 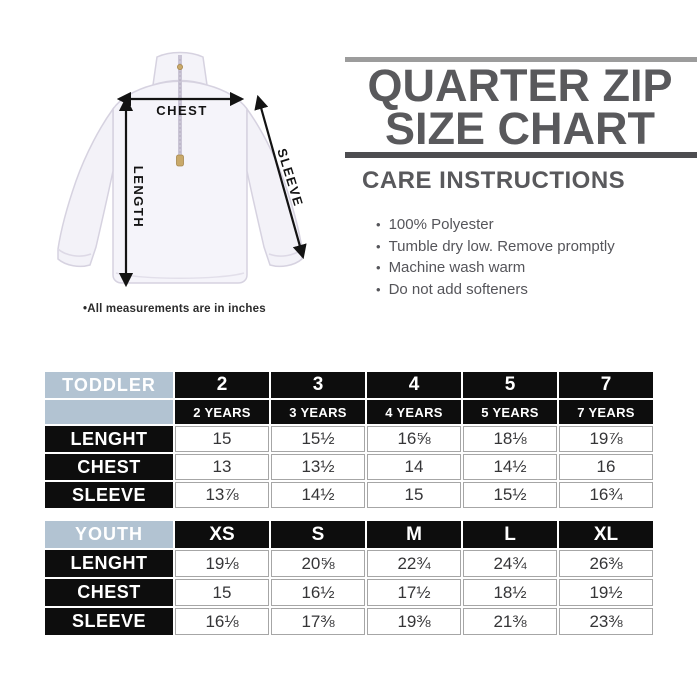 What do you see at coordinates (606, 385) in the screenshot?
I see `toddler-size-header: 7` at bounding box center [606, 385].